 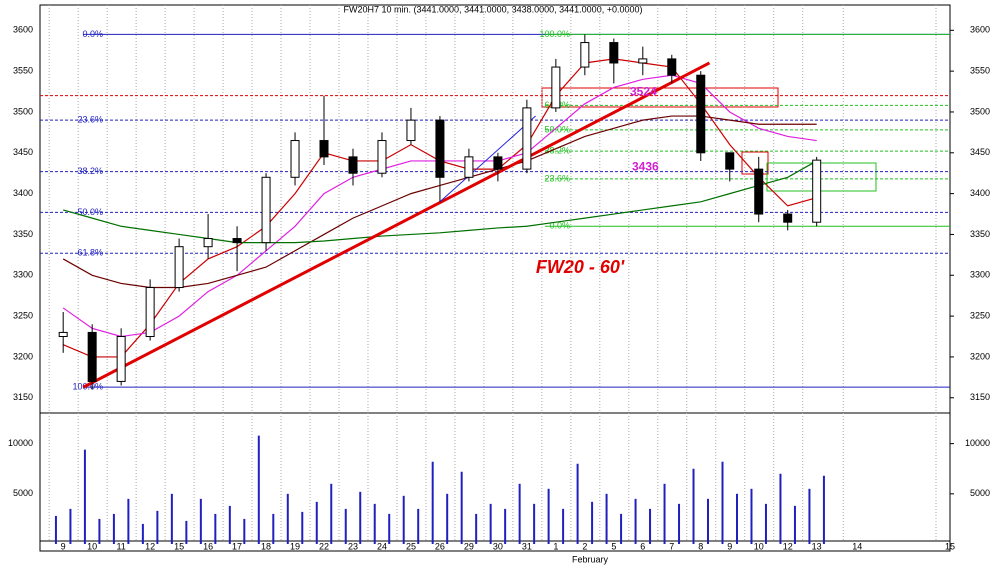 I want to click on zone-box, so click(x=821, y=177).